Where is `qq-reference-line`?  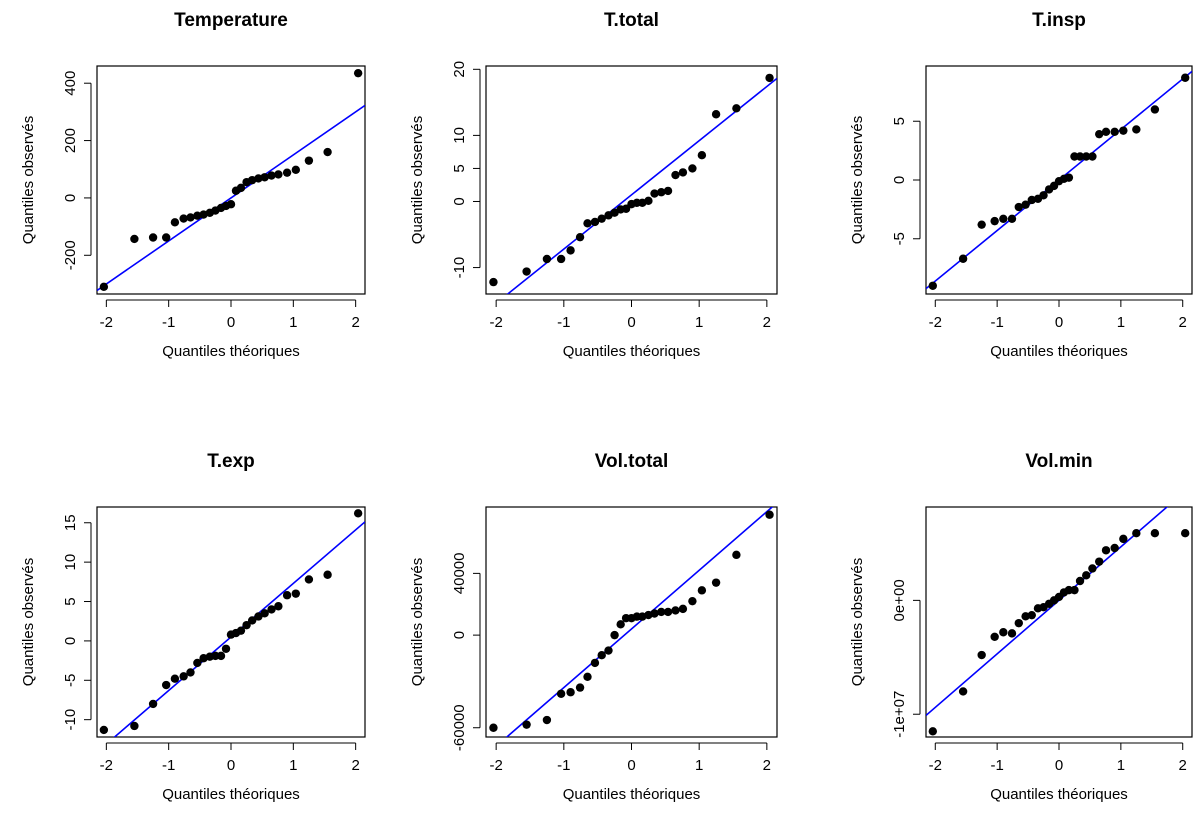
qq-reference-line is located at coordinates (231, 198).